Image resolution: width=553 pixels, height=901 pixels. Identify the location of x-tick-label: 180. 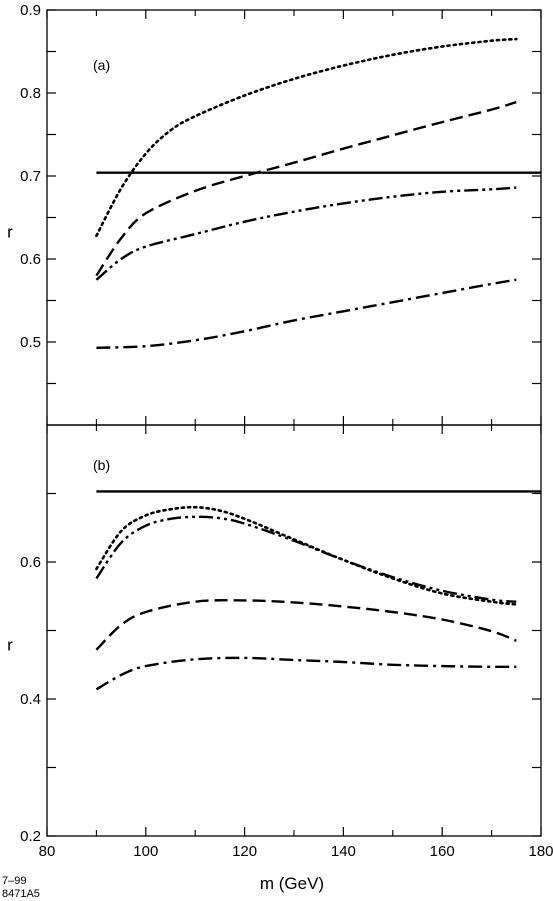
(540, 851).